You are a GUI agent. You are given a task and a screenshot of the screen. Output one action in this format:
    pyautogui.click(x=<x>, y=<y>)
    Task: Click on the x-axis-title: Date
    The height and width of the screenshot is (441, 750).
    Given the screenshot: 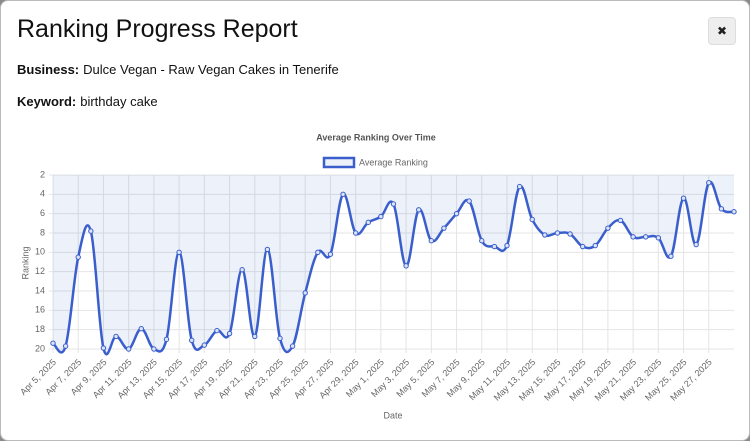 What is the action you would take?
    pyautogui.click(x=392, y=415)
    